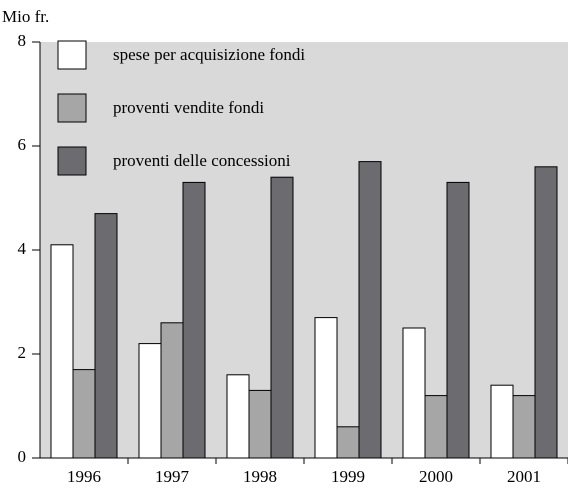  Describe the element at coordinates (84, 476) in the screenshot. I see `x-tick-label: 1996` at that location.